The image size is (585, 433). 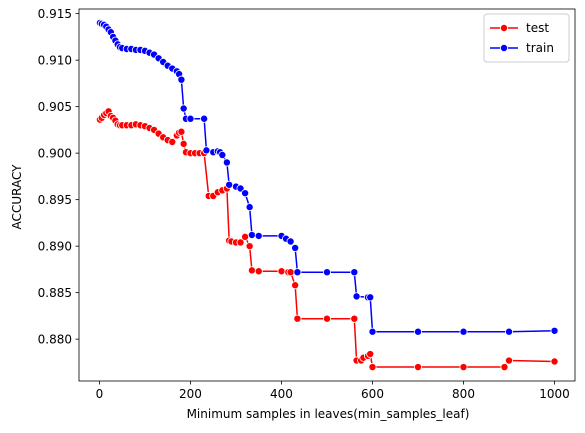 I want to click on y-tick-label-0.910: 0.910, so click(x=55, y=60).